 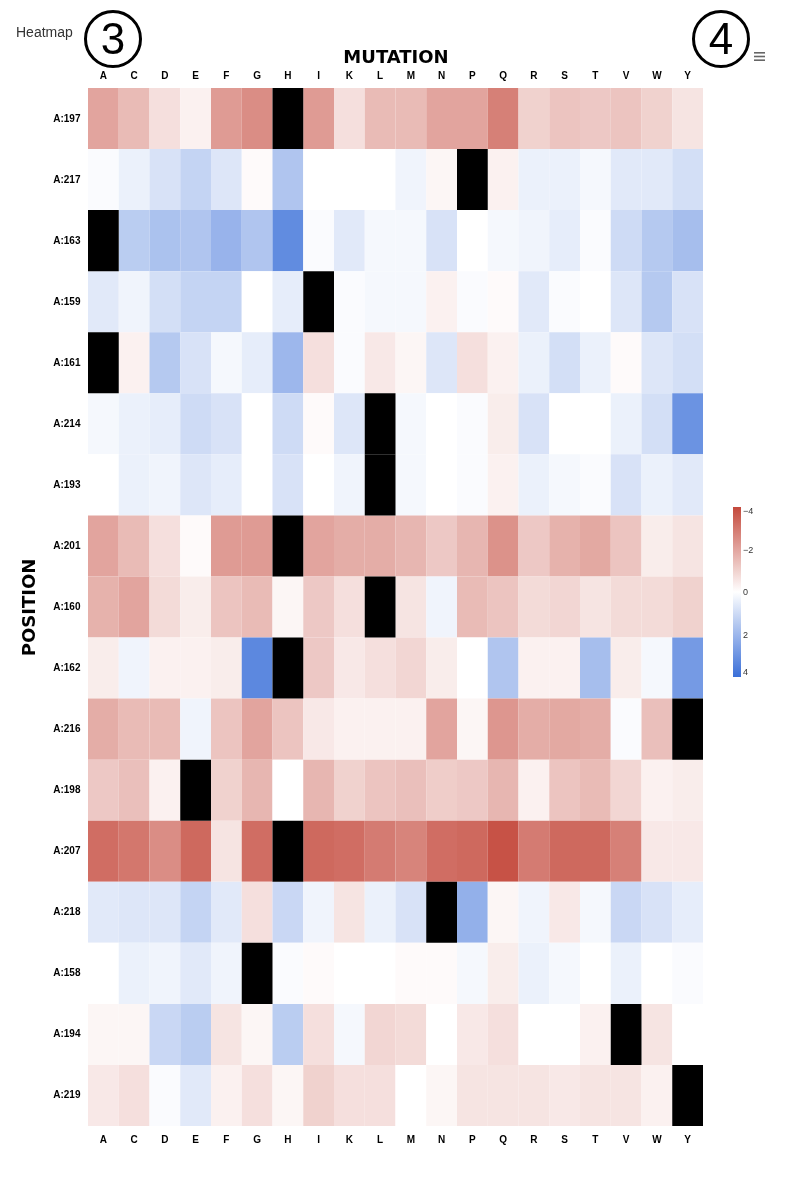 What do you see at coordinates (226, 1139) in the screenshot?
I see `category-label: F` at bounding box center [226, 1139].